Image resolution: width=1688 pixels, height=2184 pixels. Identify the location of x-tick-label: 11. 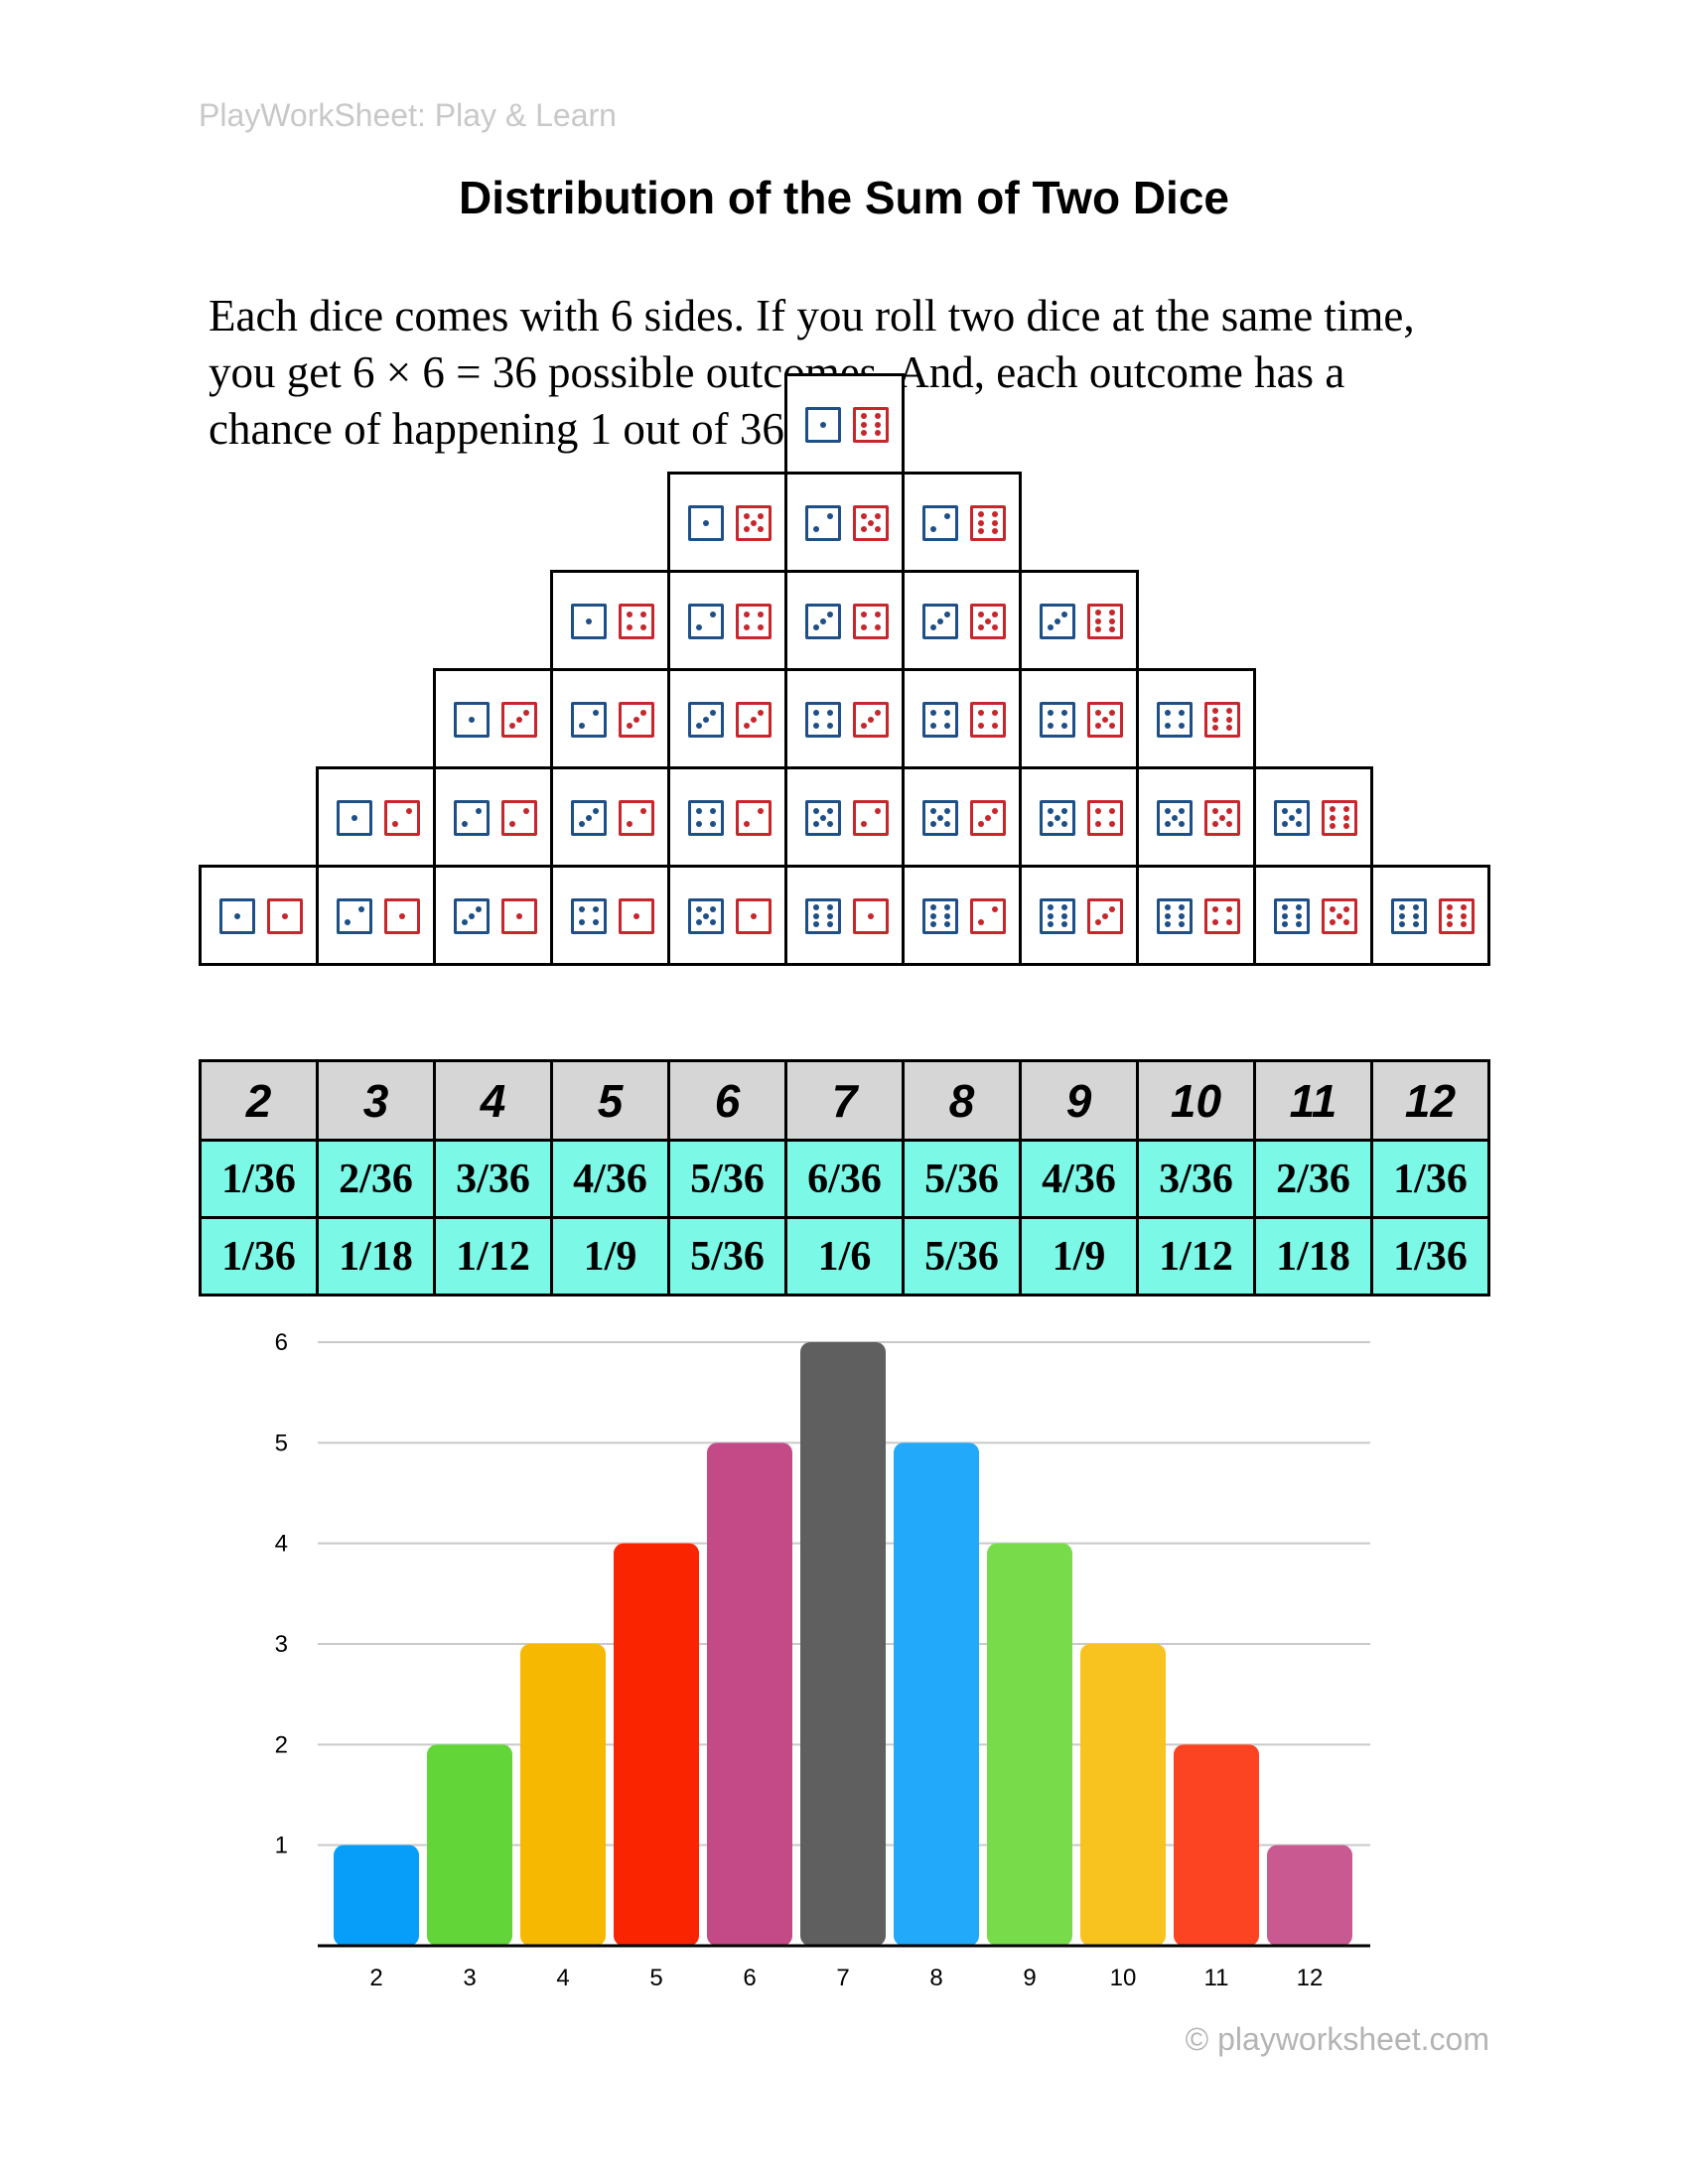
(1216, 1978).